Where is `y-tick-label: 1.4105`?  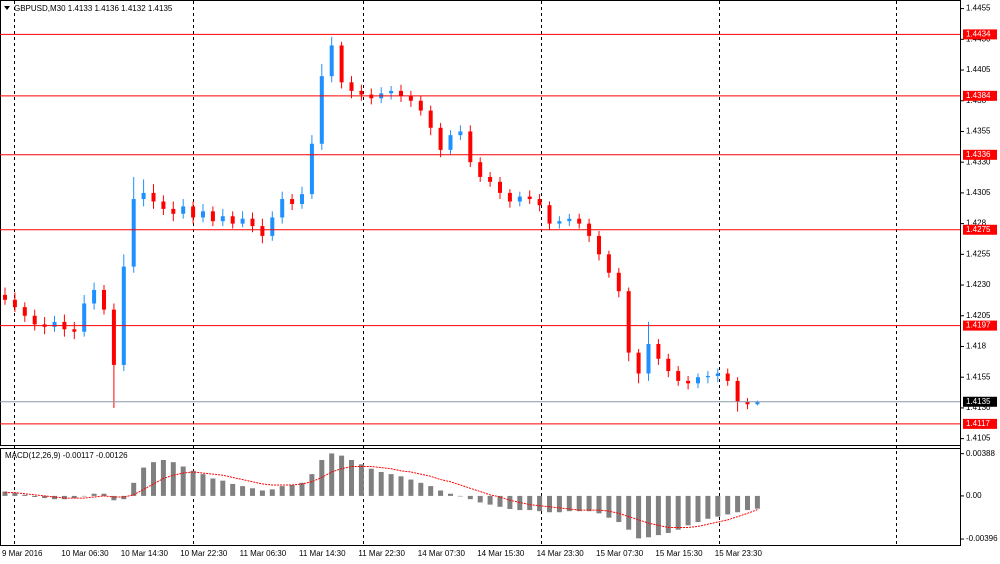 y-tick-label: 1.4105 is located at coordinates (978, 438).